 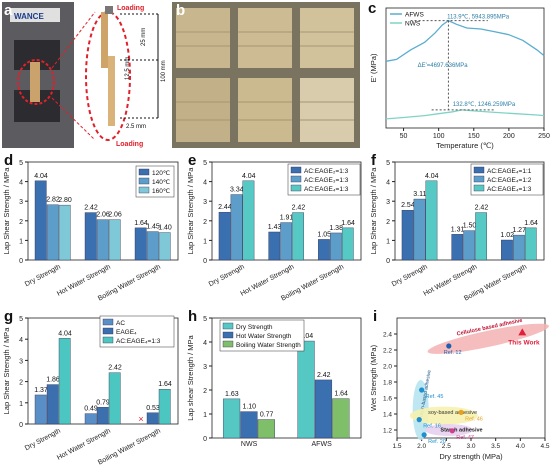 I want to click on bar-value-label: 1.45, so click(x=153, y=227).